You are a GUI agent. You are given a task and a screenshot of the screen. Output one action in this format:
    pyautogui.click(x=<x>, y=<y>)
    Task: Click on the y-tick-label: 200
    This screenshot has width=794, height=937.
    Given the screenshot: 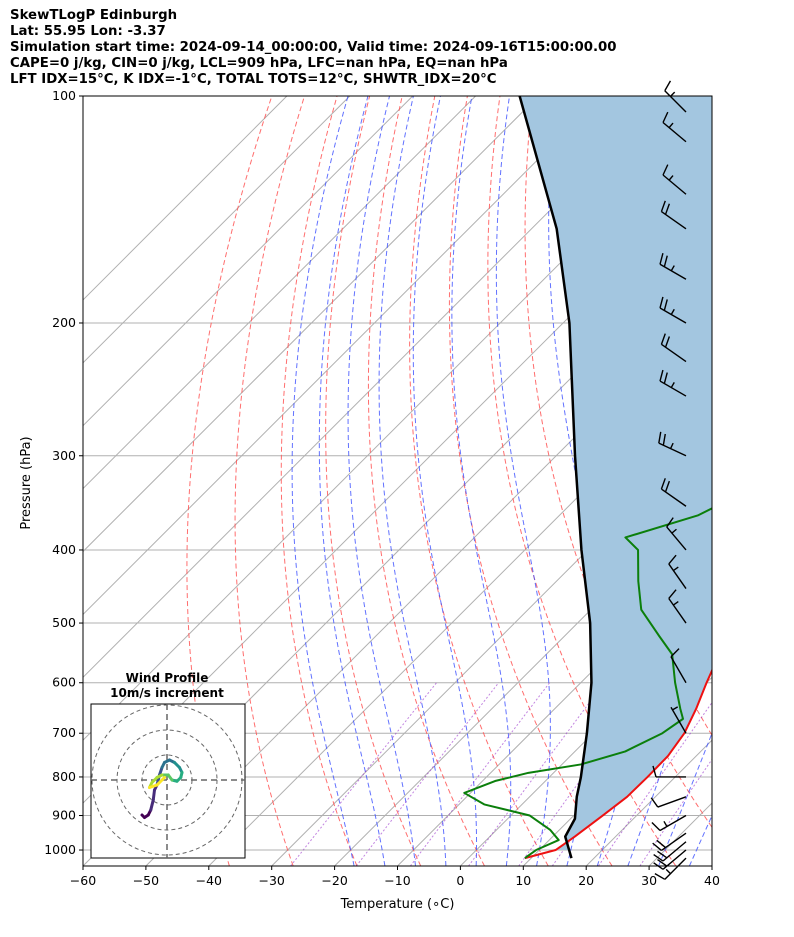 What is the action you would take?
    pyautogui.click(x=64, y=322)
    